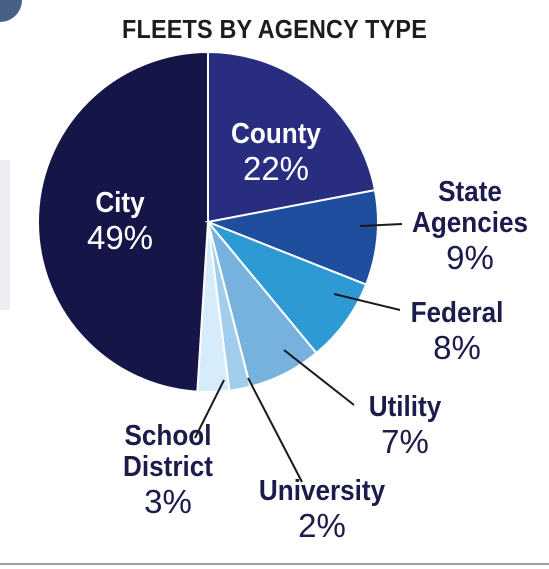 The height and width of the screenshot is (569, 549). Describe the element at coordinates (381, 225) in the screenshot. I see `leader-line-state-agencies` at that location.